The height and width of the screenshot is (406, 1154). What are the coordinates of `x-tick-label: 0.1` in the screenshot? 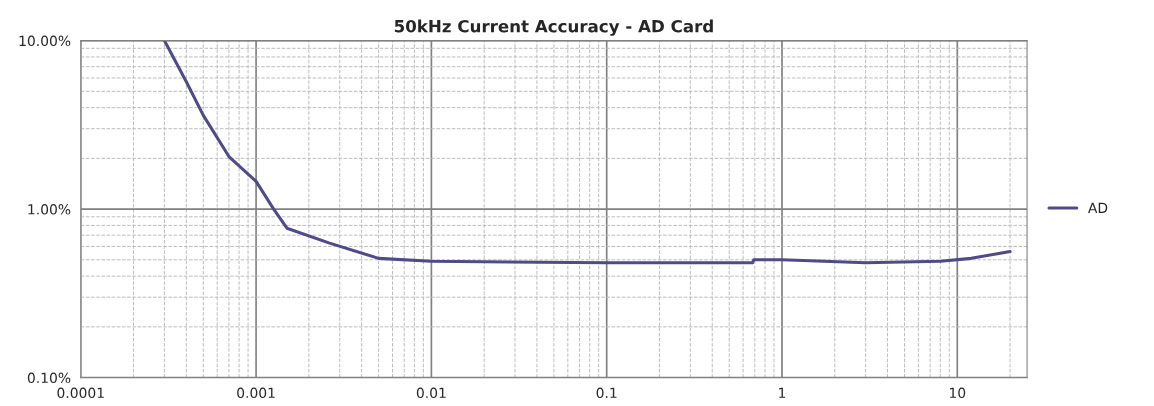 It's located at (606, 393).